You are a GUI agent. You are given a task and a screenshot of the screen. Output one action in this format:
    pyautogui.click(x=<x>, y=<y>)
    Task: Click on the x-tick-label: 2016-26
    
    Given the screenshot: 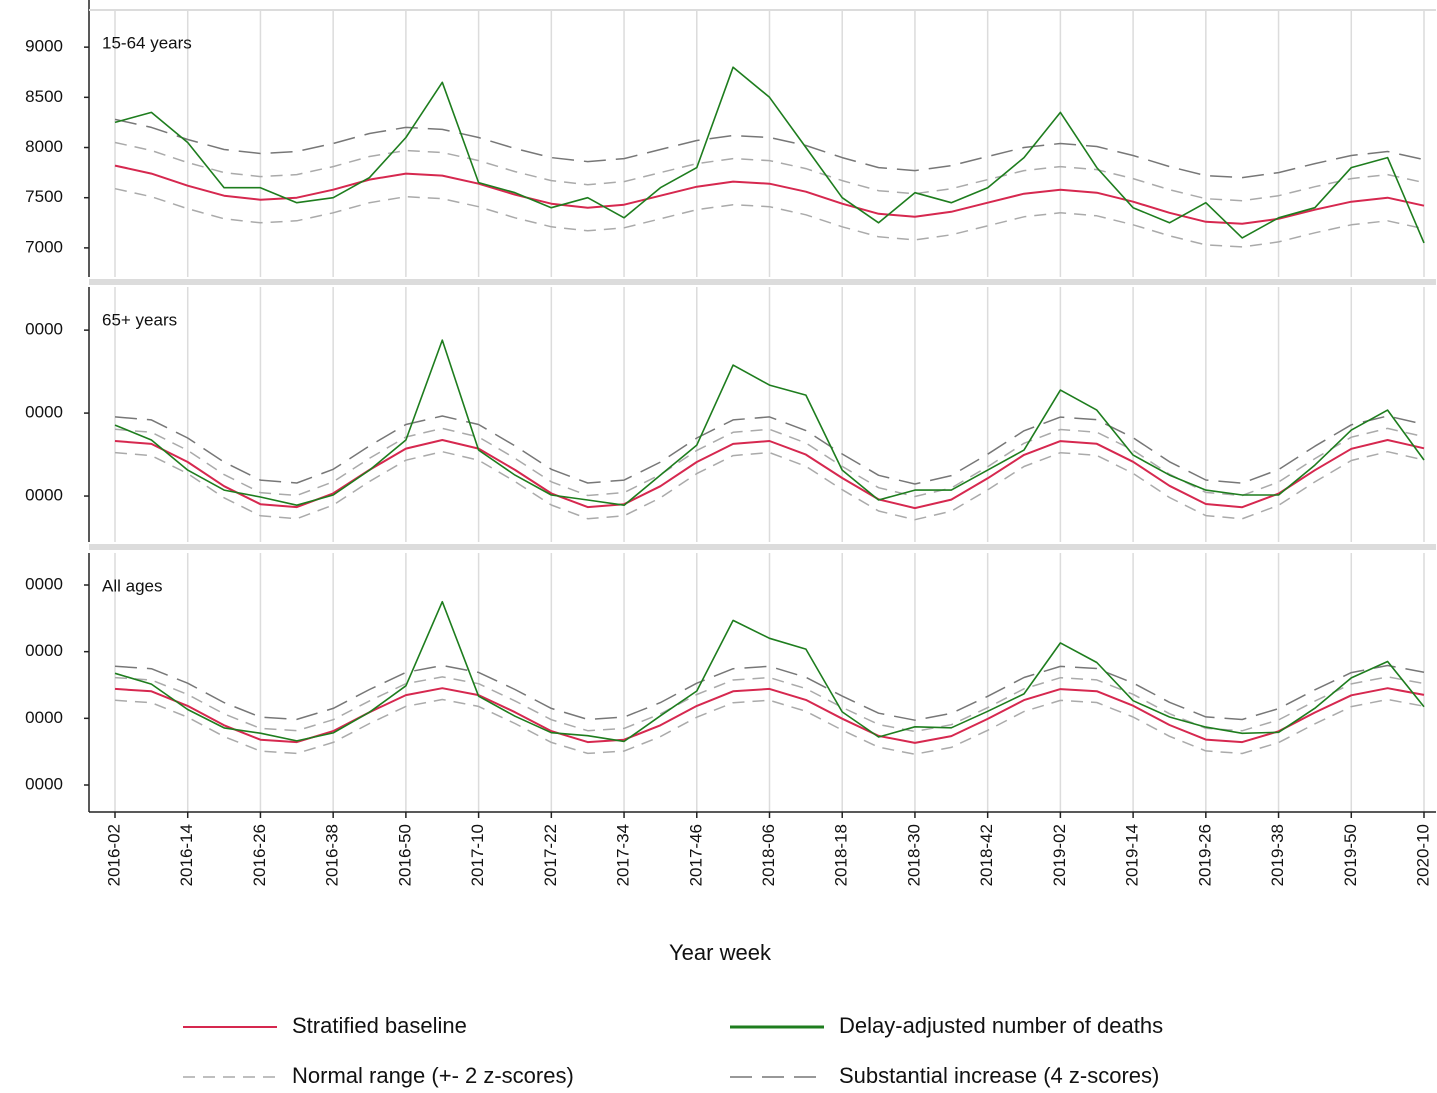 What is the action you would take?
    pyautogui.click(x=259, y=855)
    